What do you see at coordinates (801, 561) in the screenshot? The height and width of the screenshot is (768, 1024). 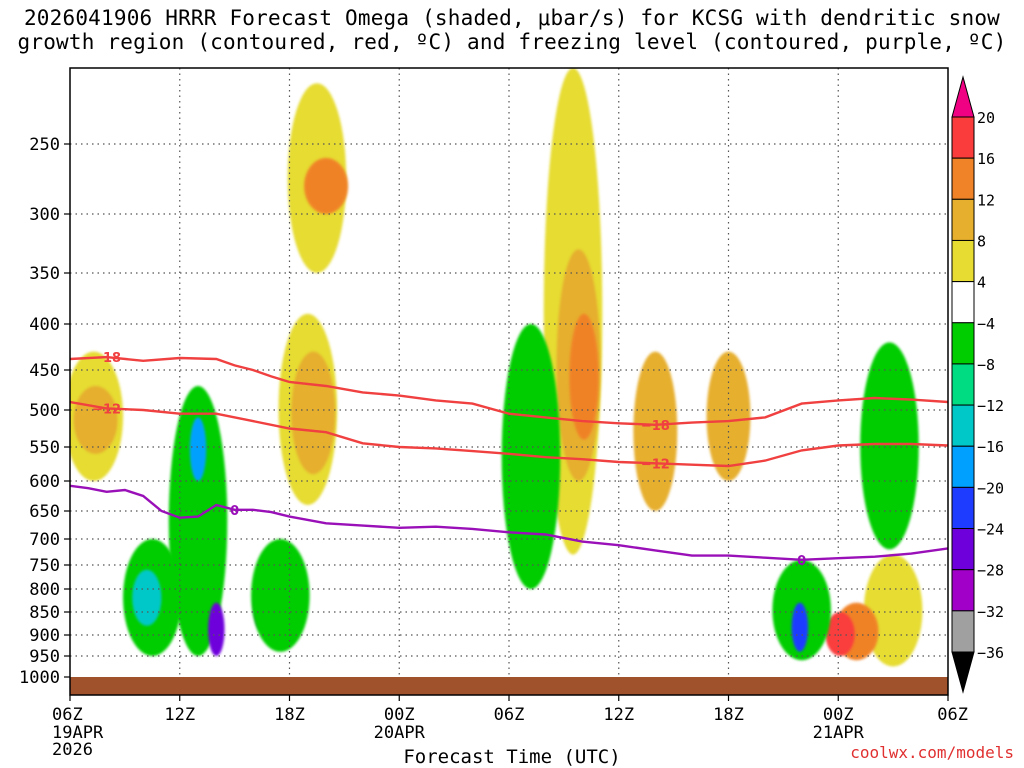 I see `contour-label-2-1: 0` at bounding box center [801, 561].